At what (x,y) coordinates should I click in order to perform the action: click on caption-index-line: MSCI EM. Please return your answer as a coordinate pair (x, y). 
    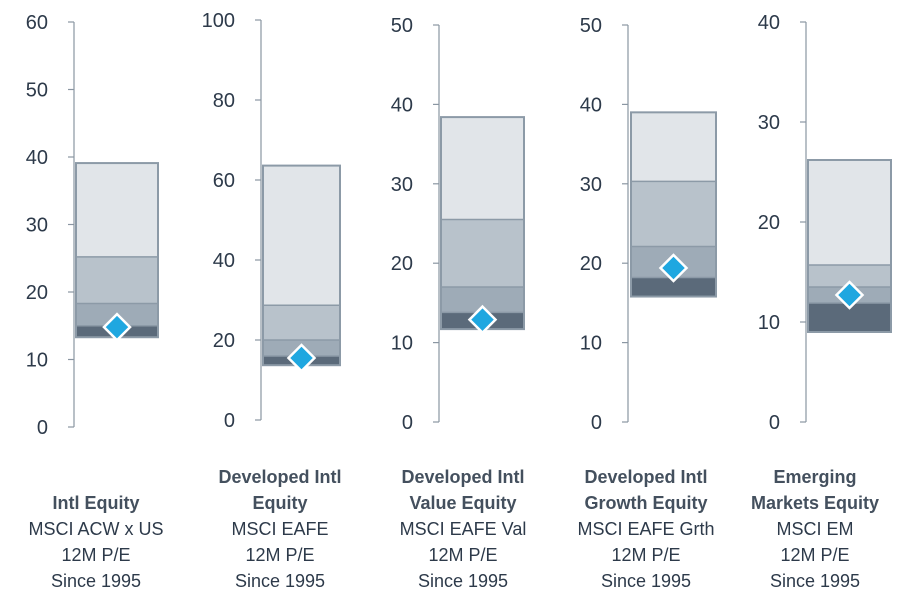
    Looking at the image, I should click on (815, 529).